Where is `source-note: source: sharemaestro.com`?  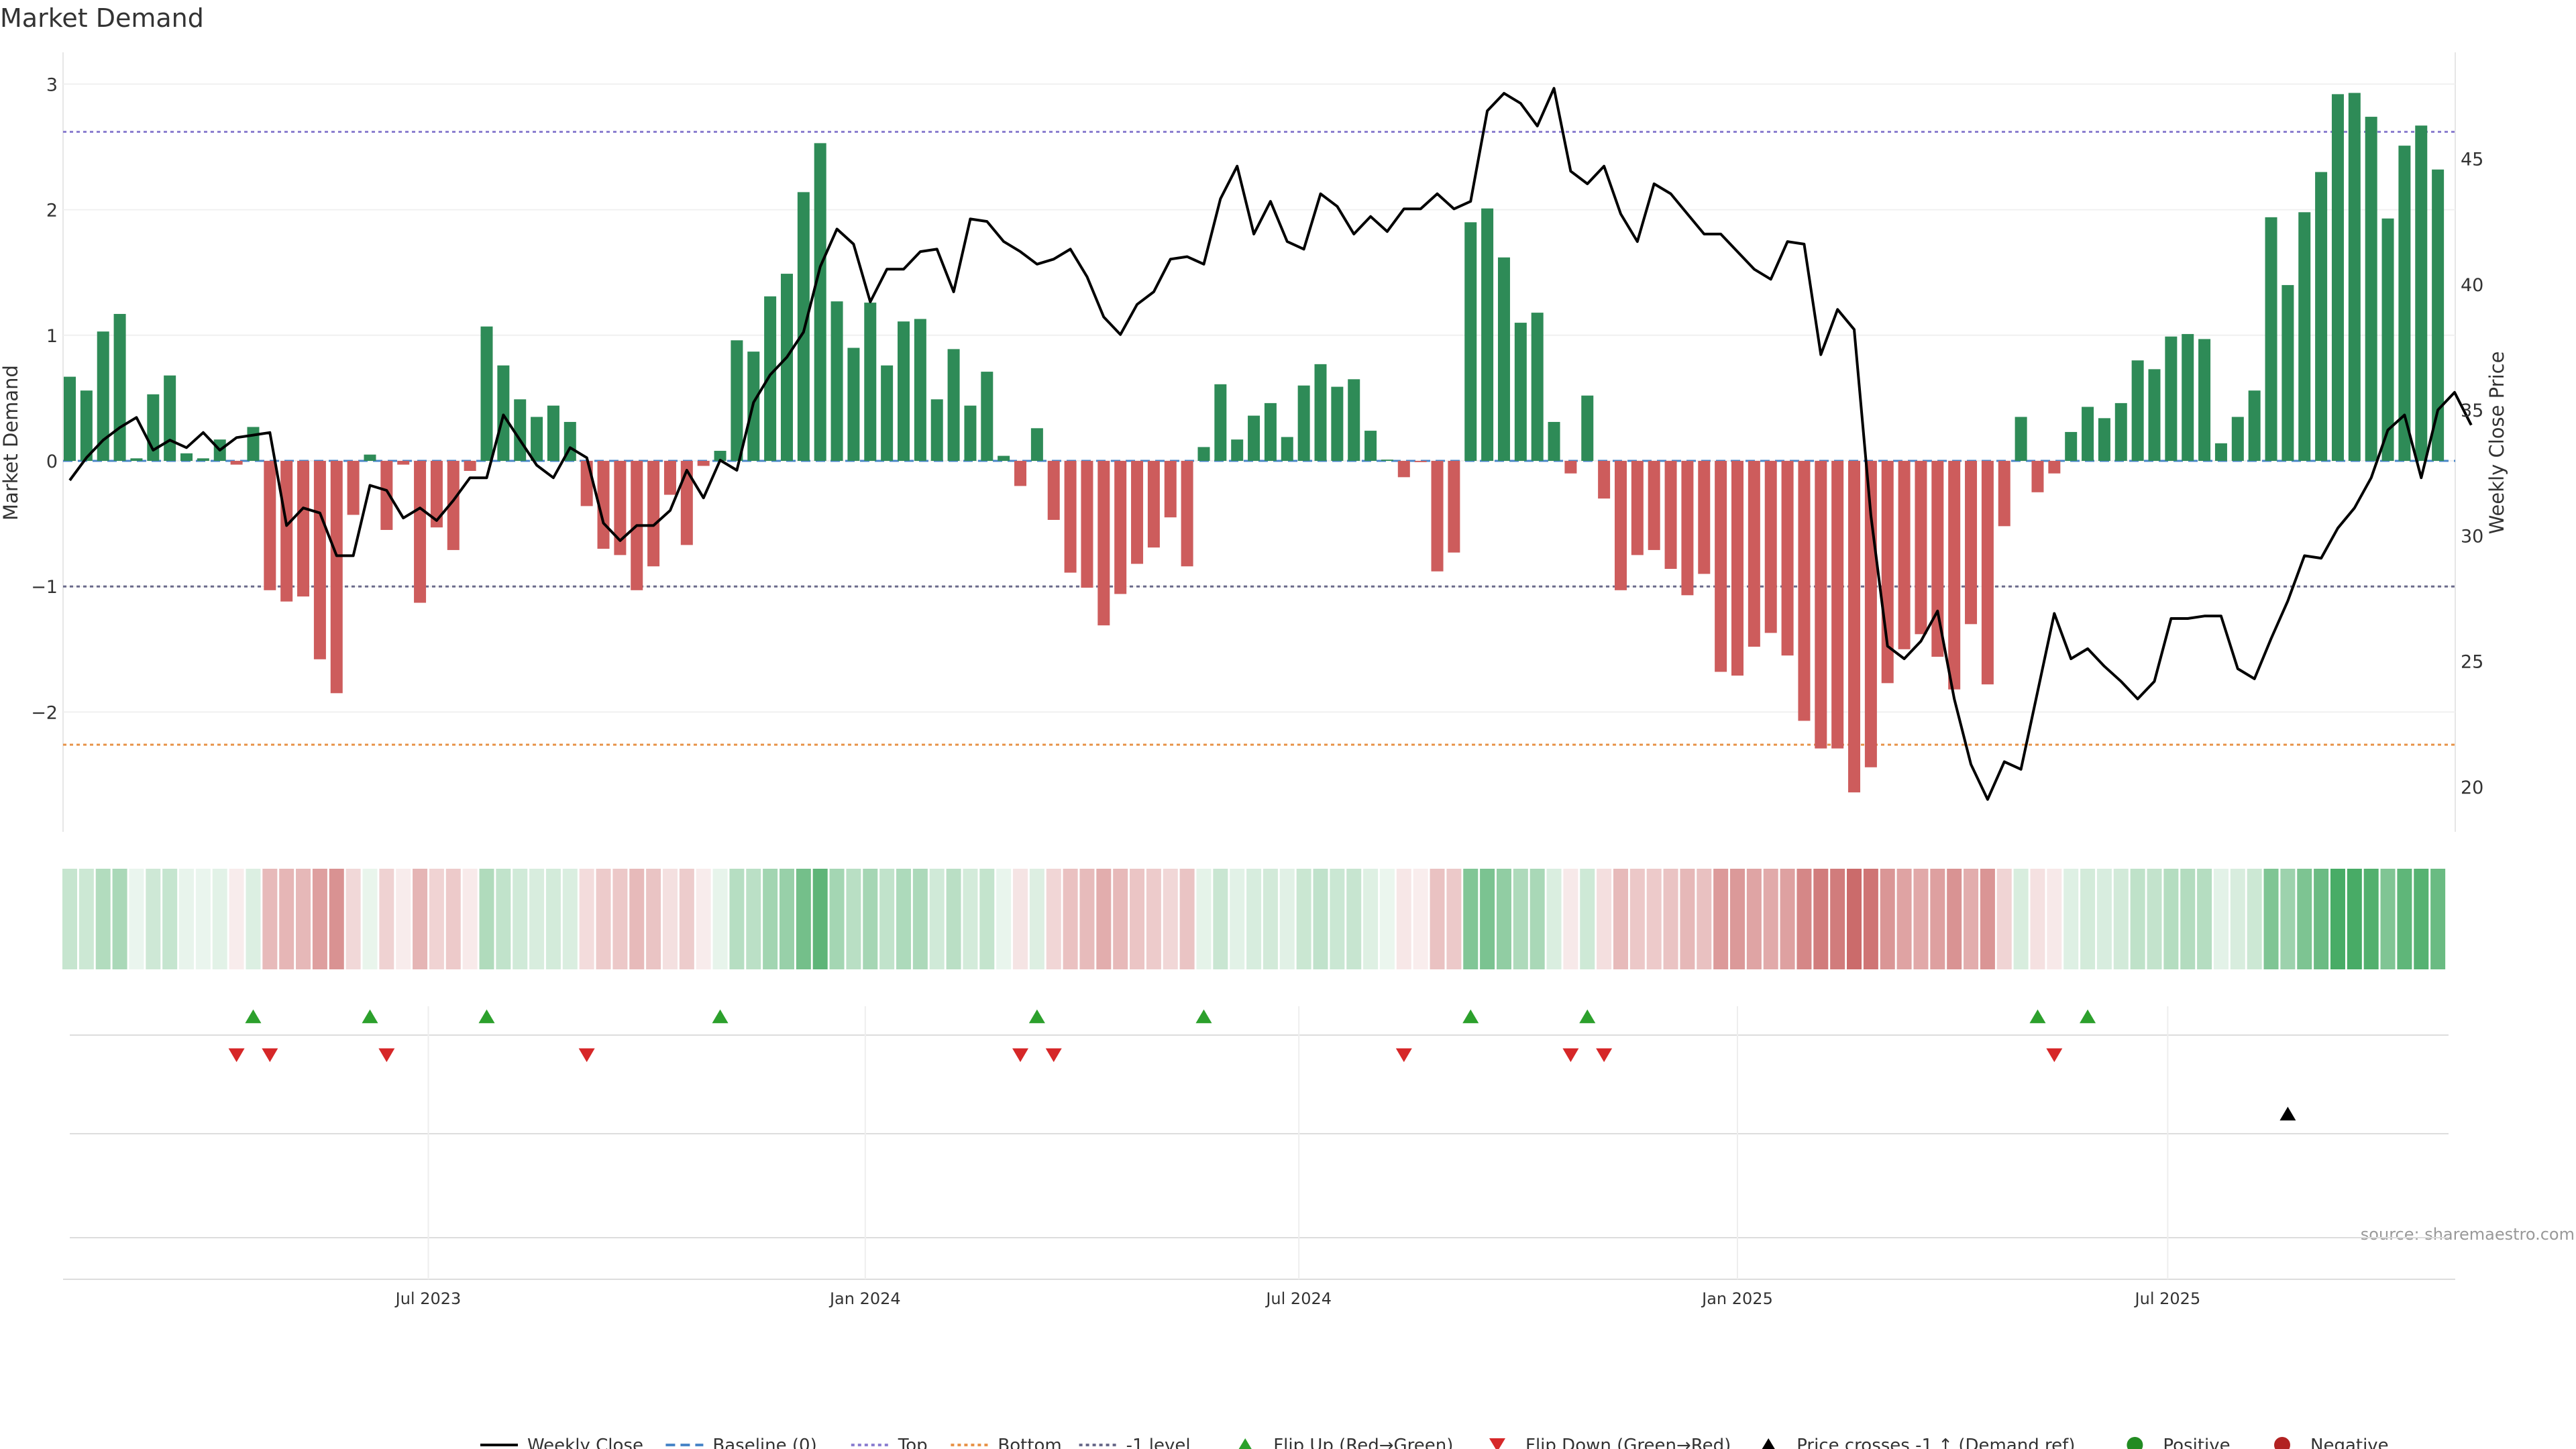 source-note: source: sharemaestro.com is located at coordinates (2468, 1234).